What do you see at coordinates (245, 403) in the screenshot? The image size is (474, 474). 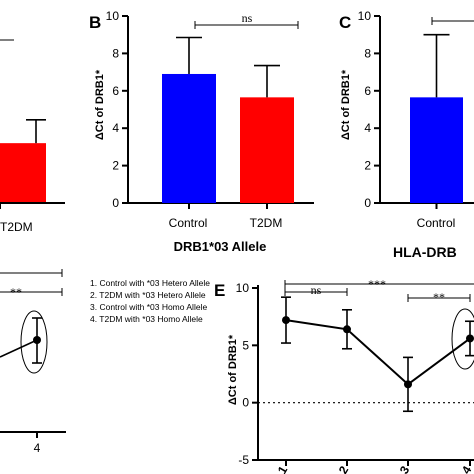 I see `y-tick-label-e: 0` at bounding box center [245, 403].